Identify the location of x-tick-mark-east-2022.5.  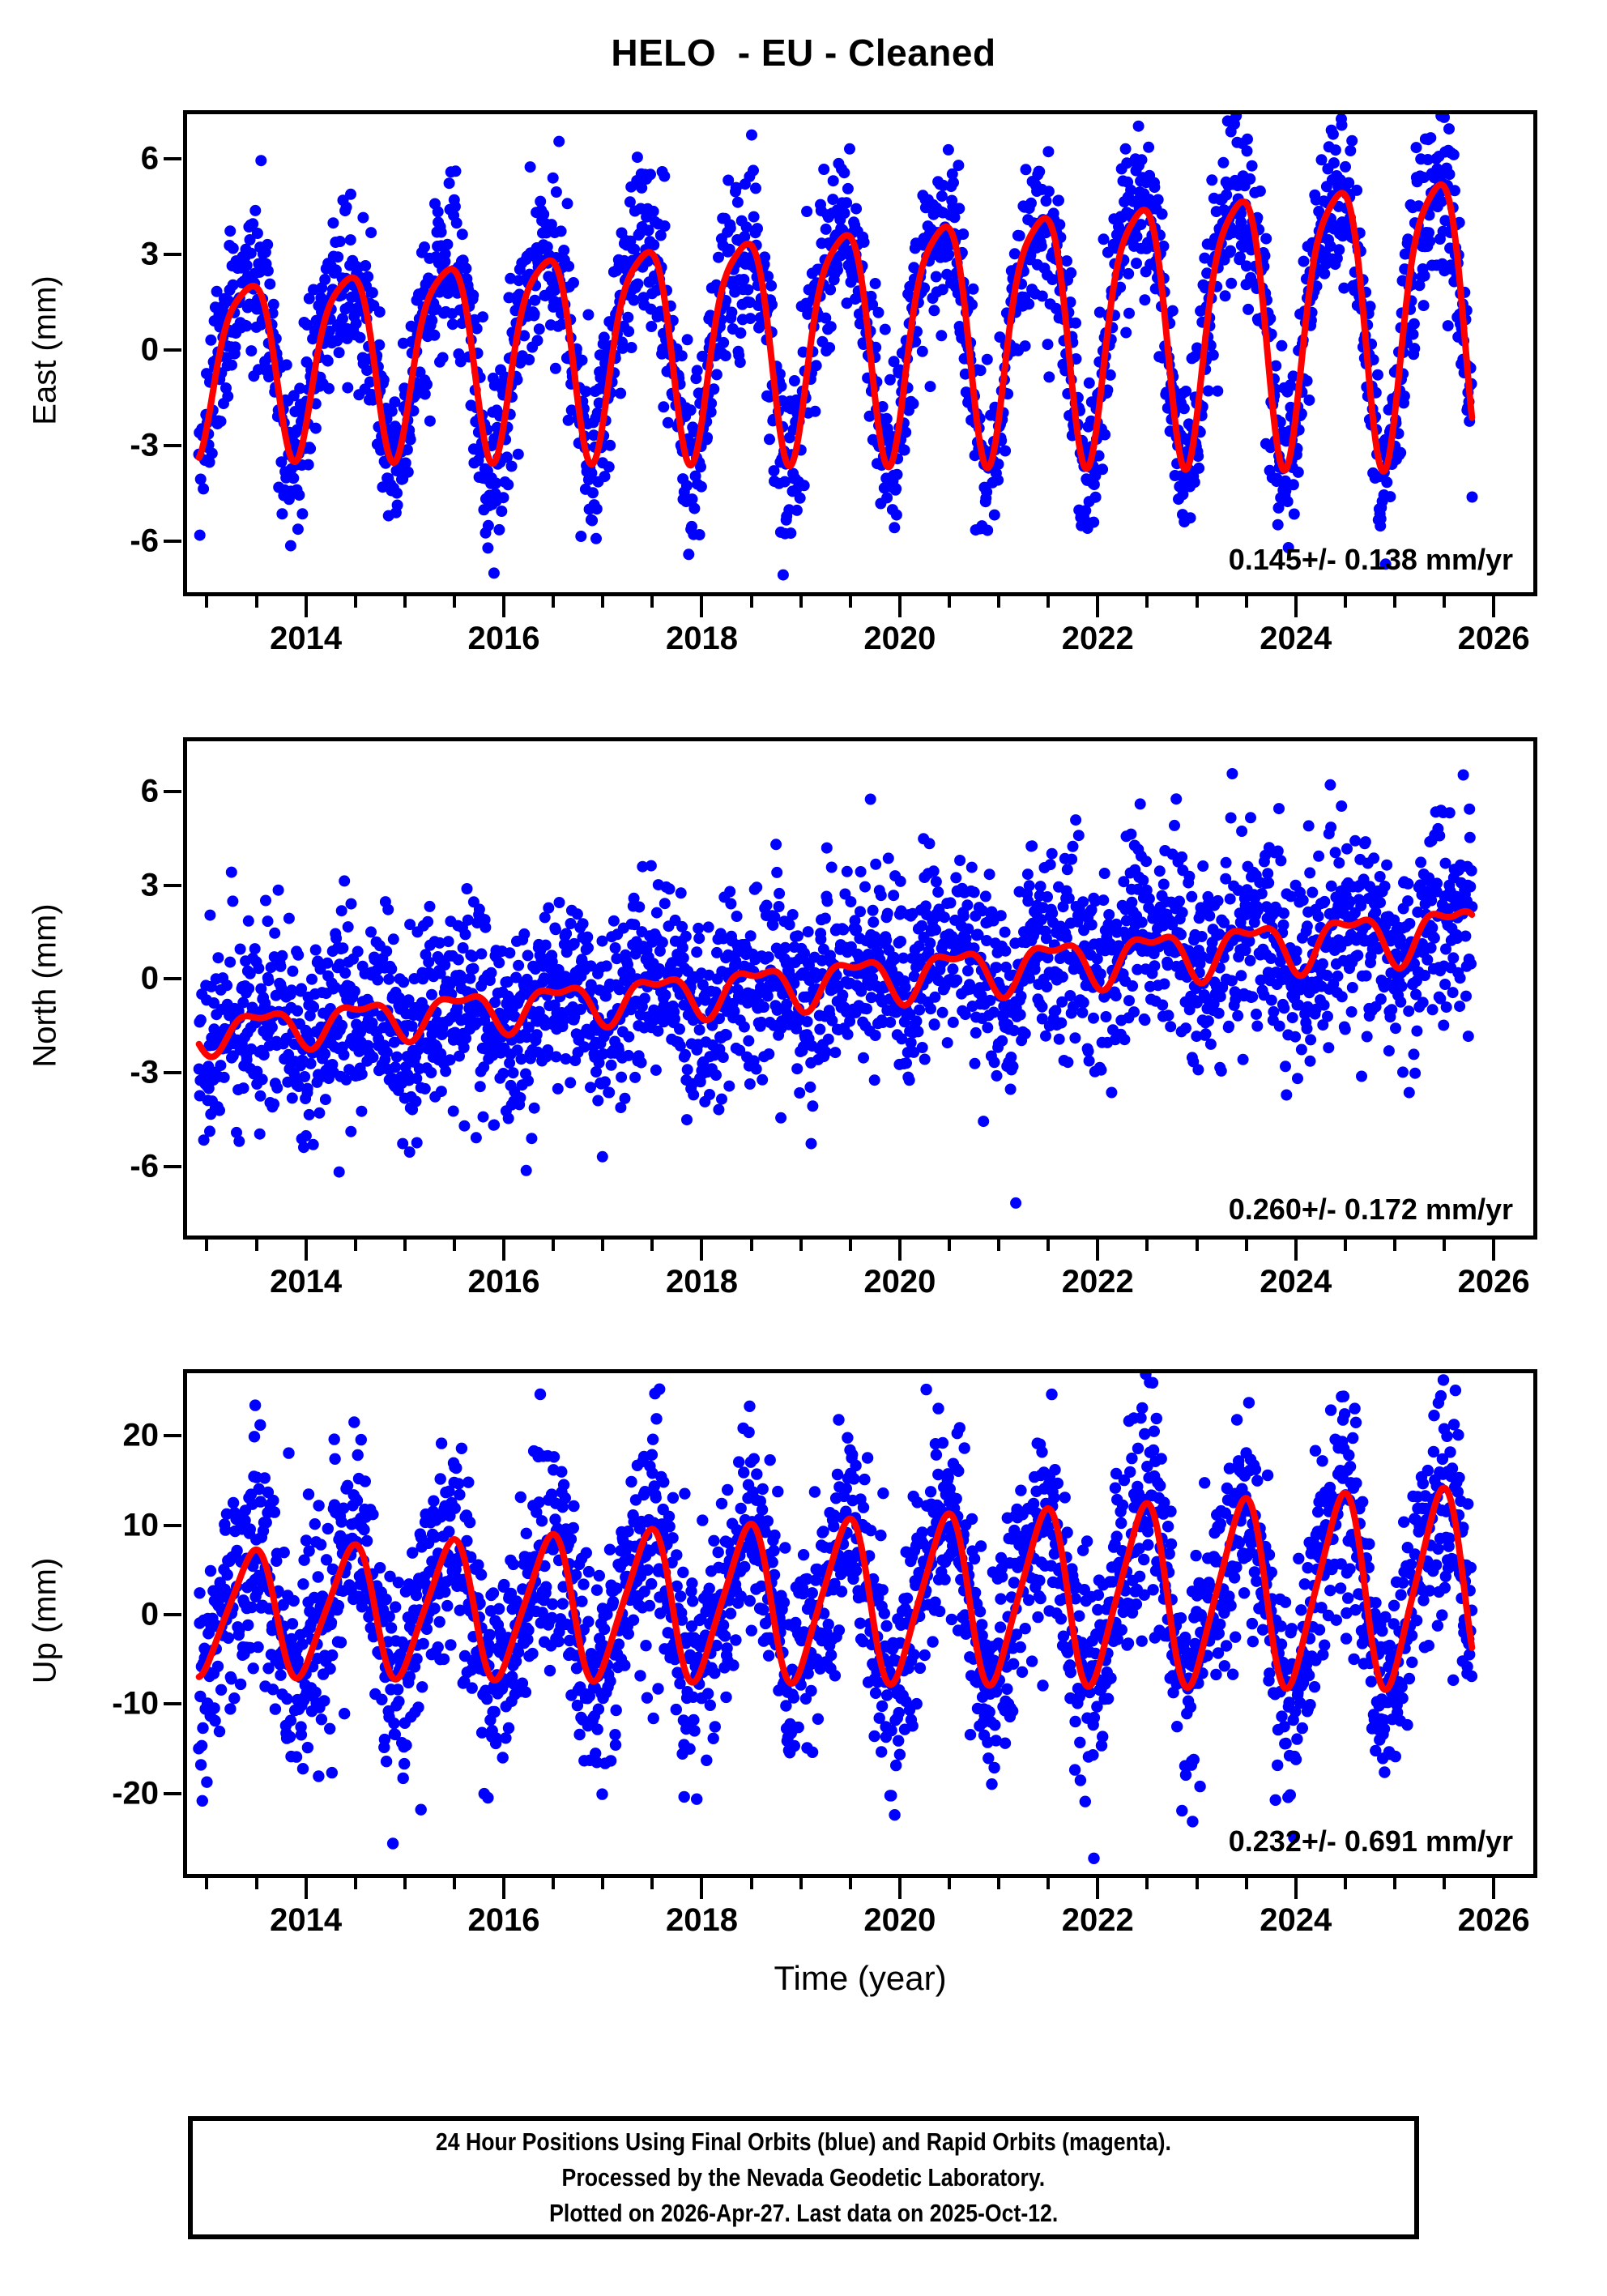
(1147, 602).